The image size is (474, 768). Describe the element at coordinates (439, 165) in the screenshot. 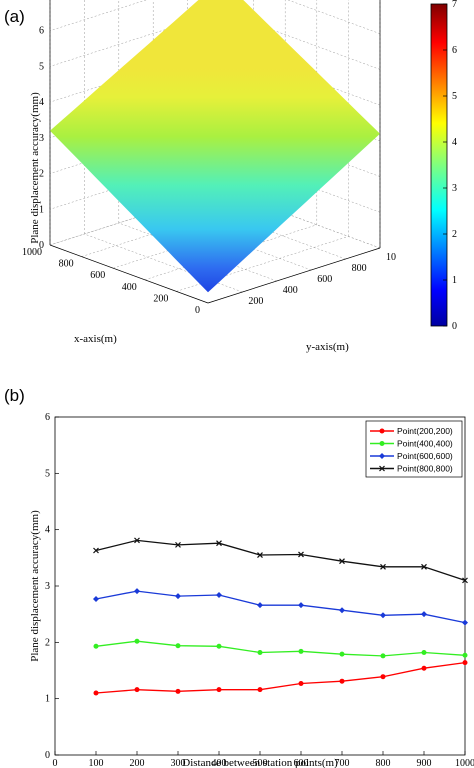

I see `colorbar-gradient` at that location.